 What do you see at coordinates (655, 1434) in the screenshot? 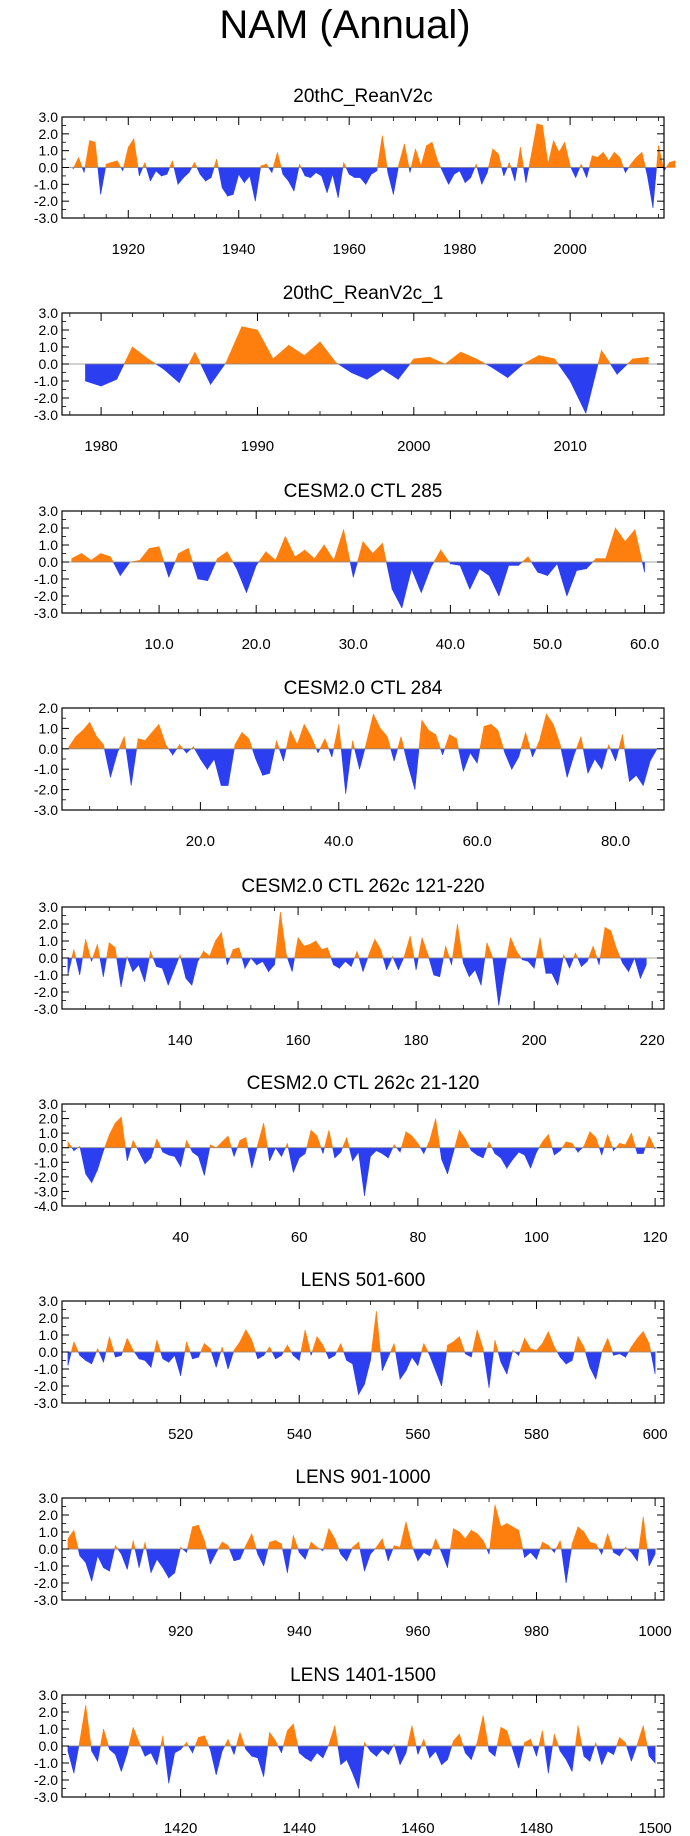
I see `x-tick-label: 600` at bounding box center [655, 1434].